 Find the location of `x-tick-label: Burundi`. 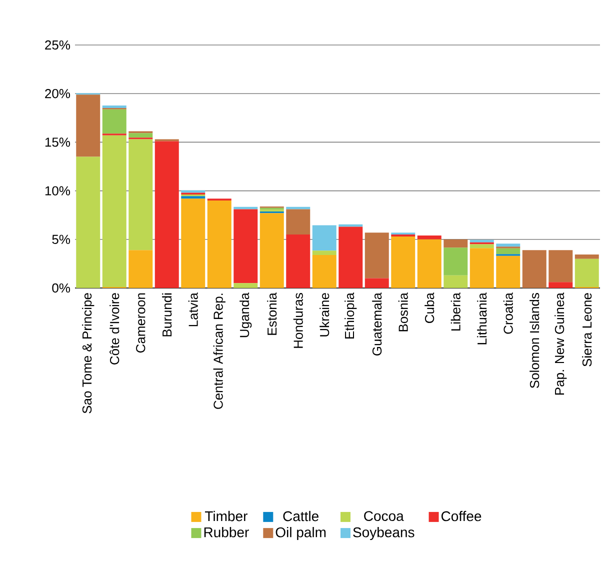

x-tick-label: Burundi is located at coordinates (167, 314).